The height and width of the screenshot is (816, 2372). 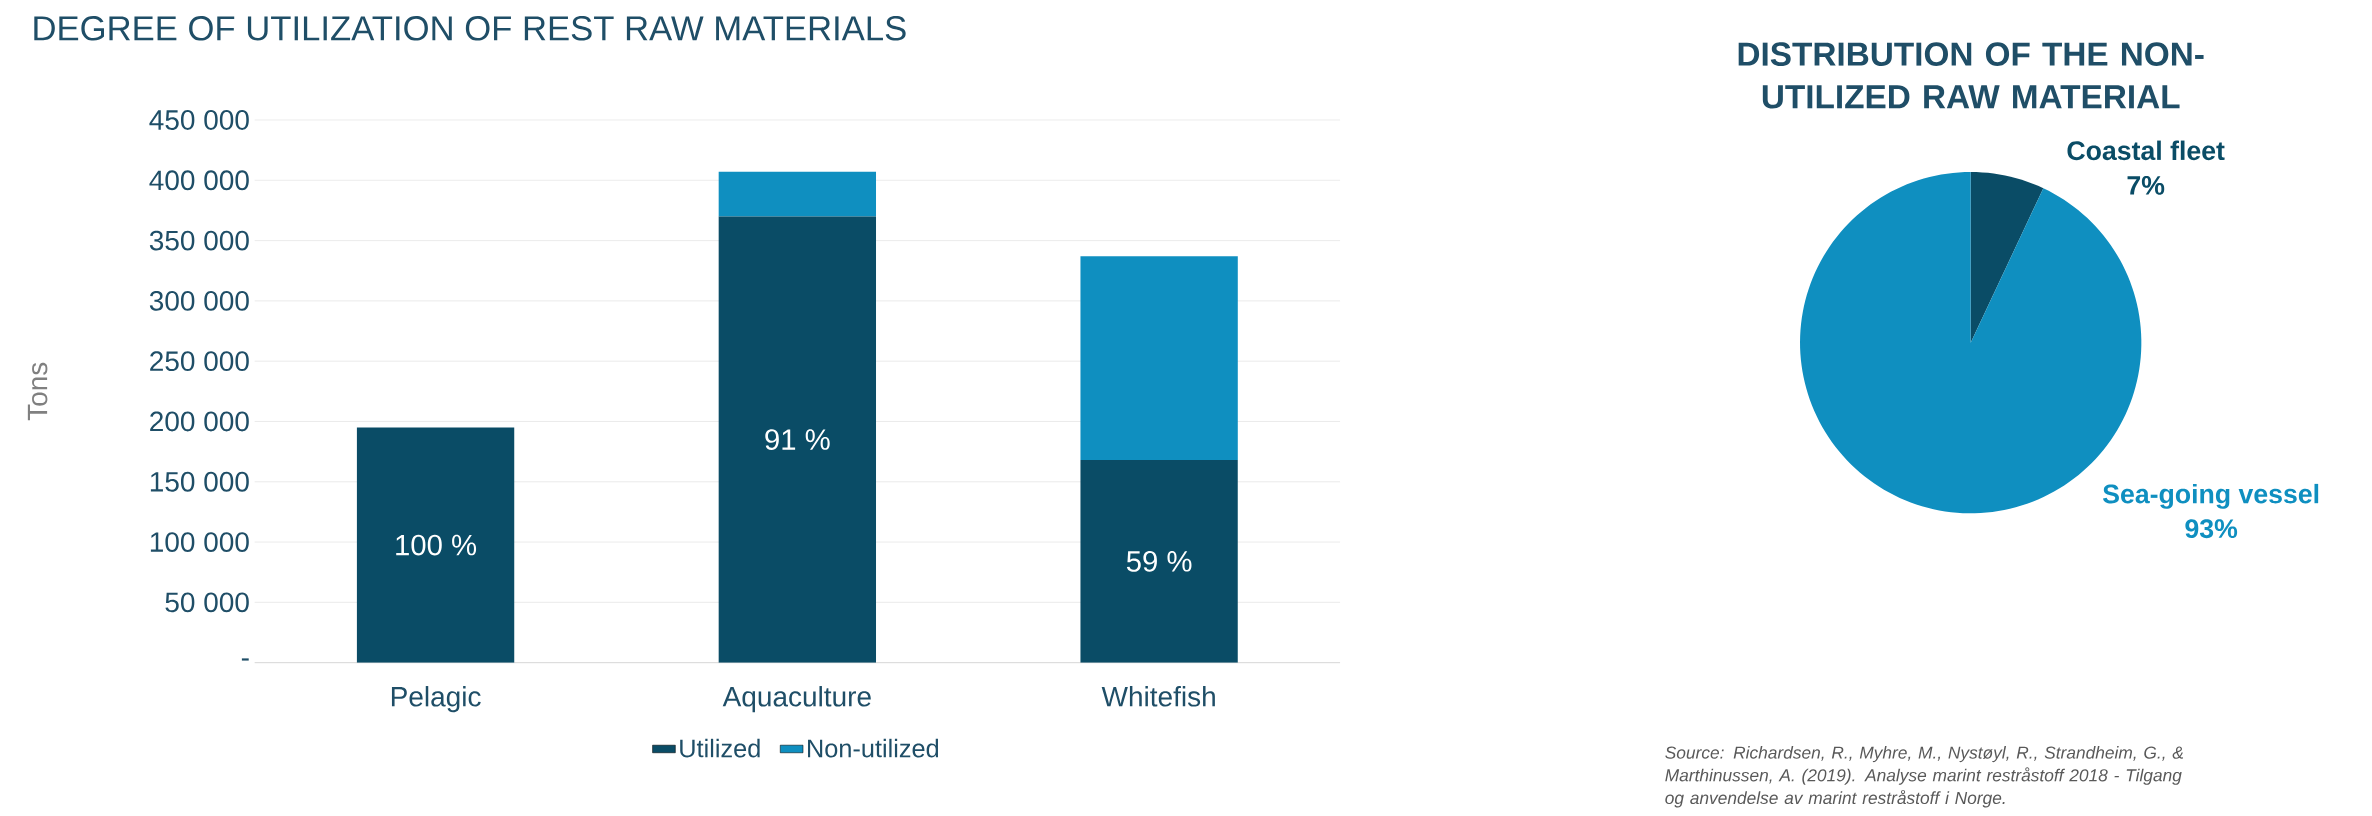 What do you see at coordinates (1971, 75) in the screenshot?
I see `chart-title: DISTRIBUTION OF THE NON-UTILIZED RAW MATERIAL` at bounding box center [1971, 75].